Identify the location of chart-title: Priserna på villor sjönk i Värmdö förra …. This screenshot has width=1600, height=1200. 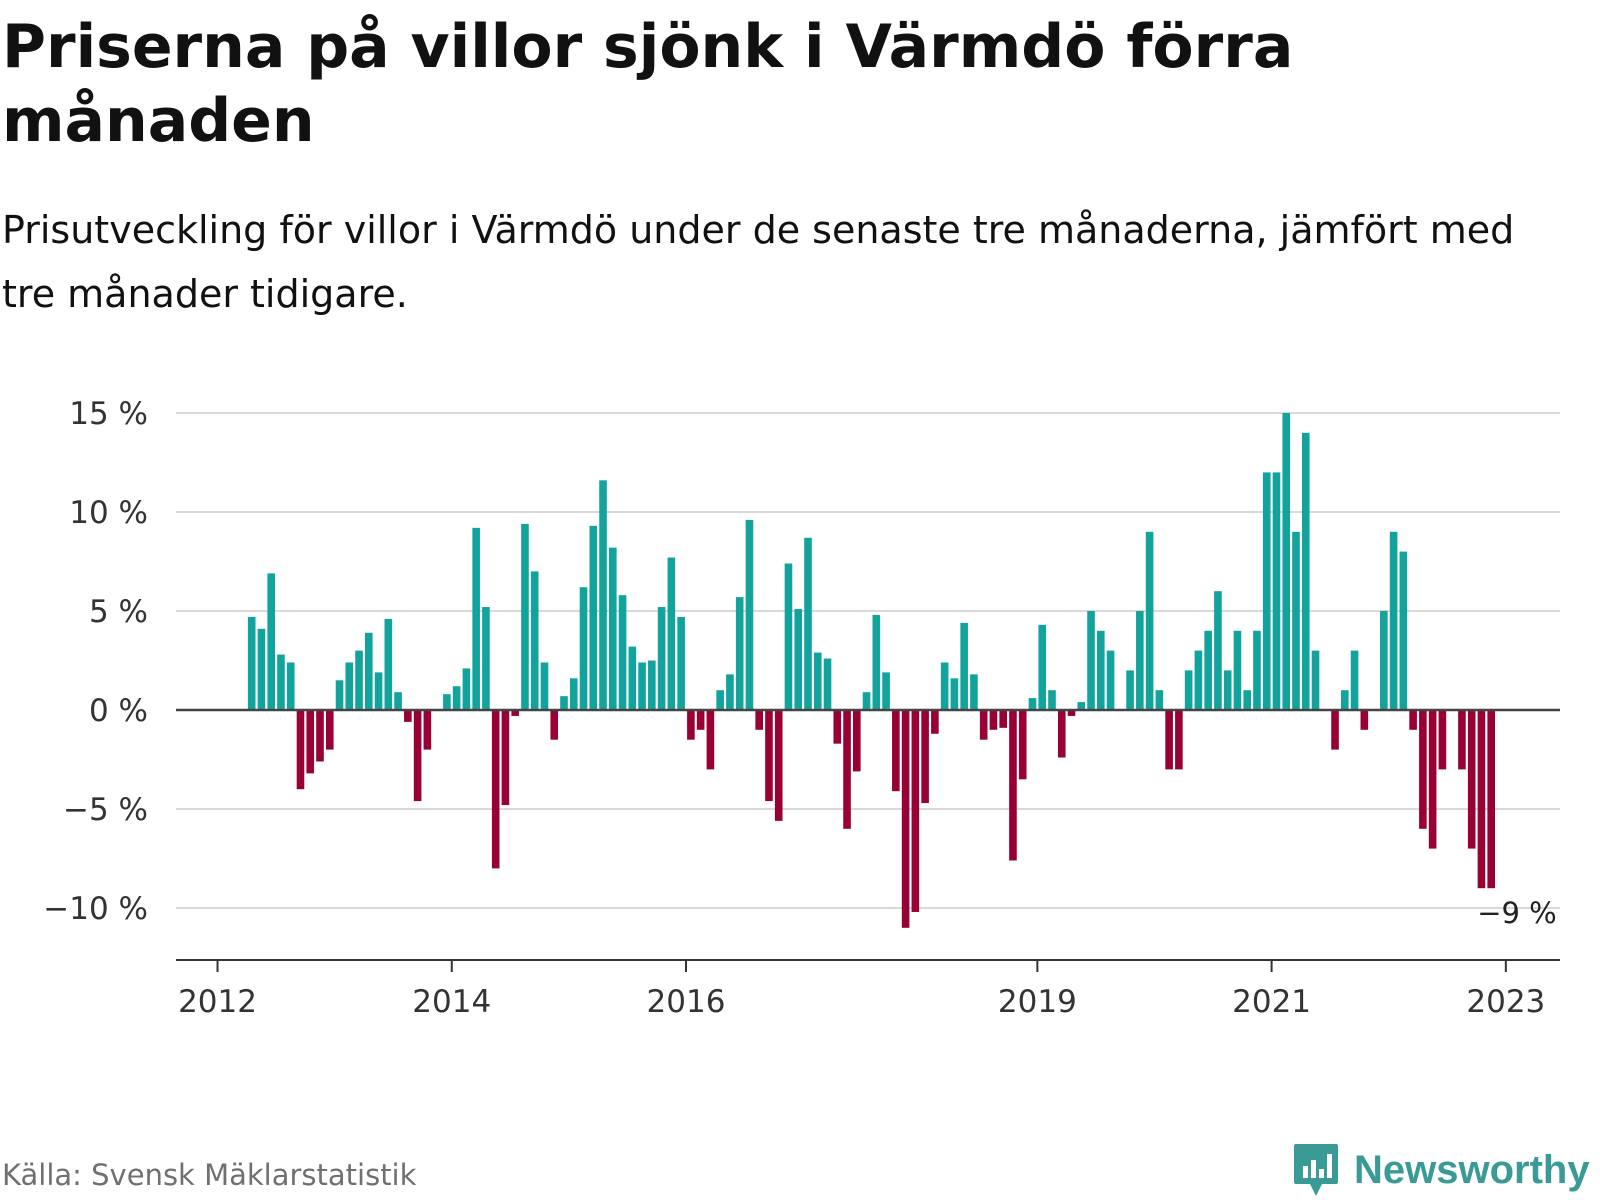
(648, 84).